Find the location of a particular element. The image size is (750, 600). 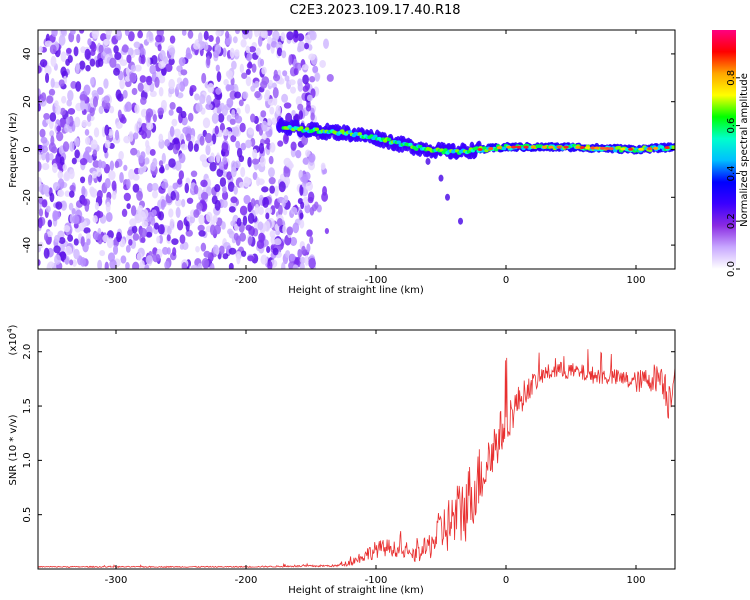

x-tick-label: -300 is located at coordinates (116, 580).